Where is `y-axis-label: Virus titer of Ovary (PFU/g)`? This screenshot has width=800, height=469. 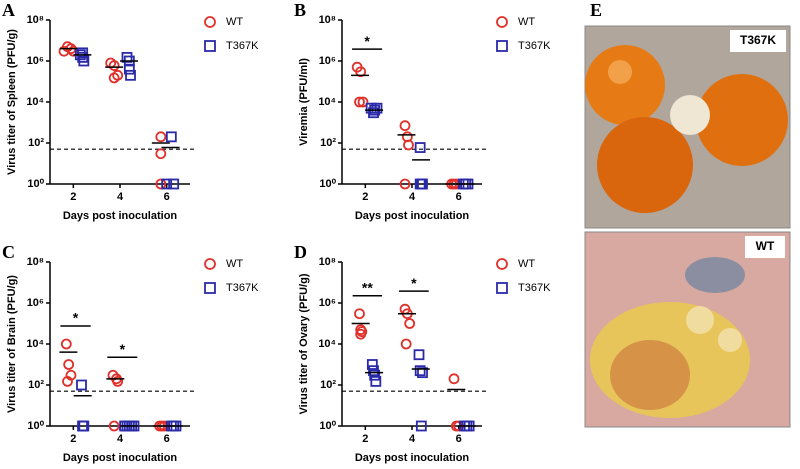
y-axis-label: Virus titer of Ovary (PFU/g) is located at coordinates (304, 343).